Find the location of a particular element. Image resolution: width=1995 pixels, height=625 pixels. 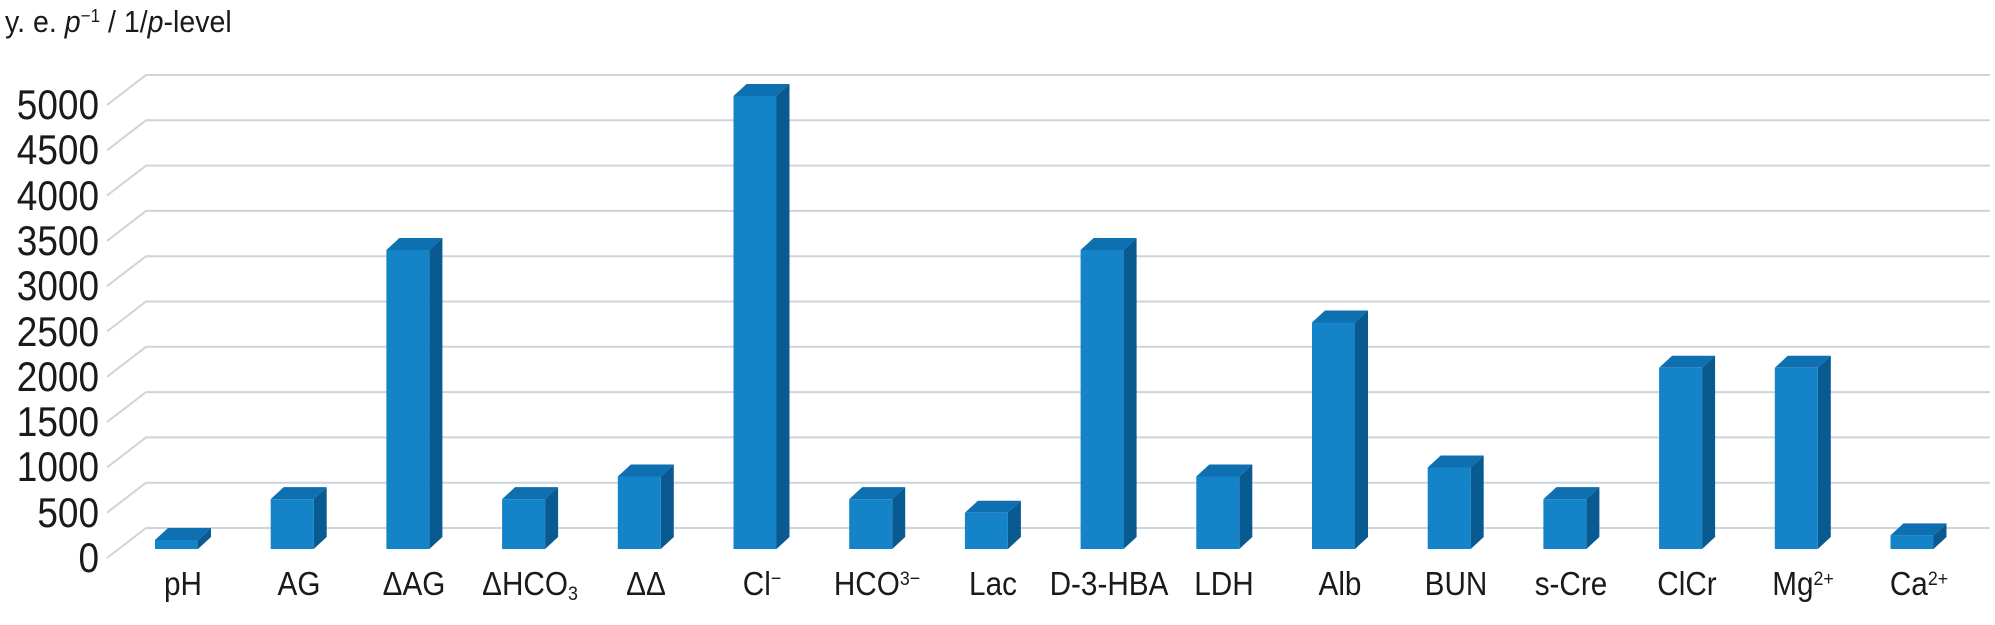

x-axis-label-ΔAG: ΔAG is located at coordinates (414, 584).